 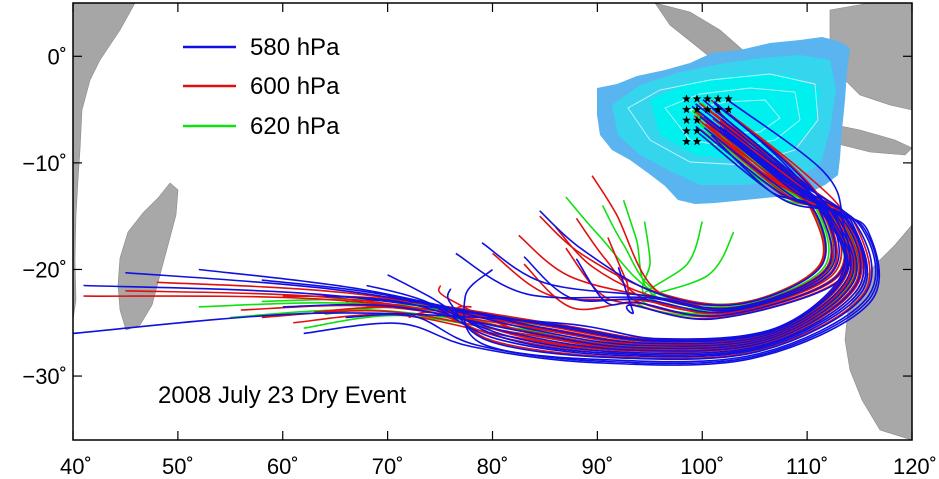 I want to click on x-tick-label: 80˚, so click(x=493, y=466).